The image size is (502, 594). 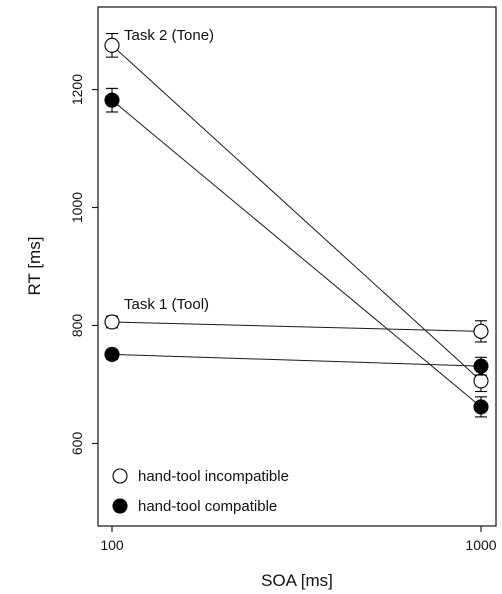 What do you see at coordinates (166, 304) in the screenshot?
I see `annotation-task1: Task 1 (Tool)` at bounding box center [166, 304].